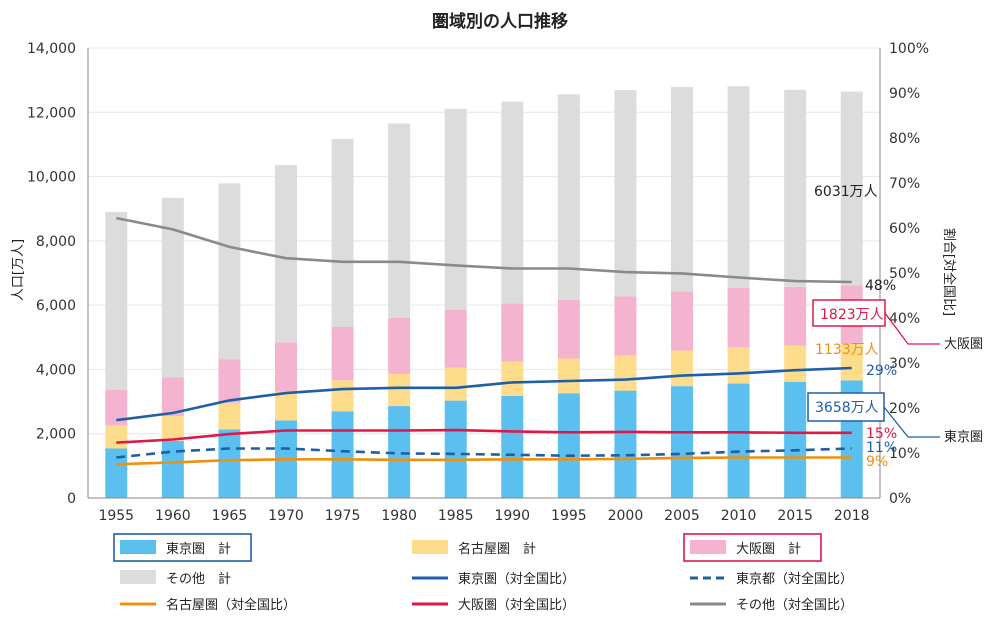 The width and height of the screenshot is (1000, 623). What do you see at coordinates (904, 364) in the screenshot?
I see `y-right-tick-label: 30%` at bounding box center [904, 364].